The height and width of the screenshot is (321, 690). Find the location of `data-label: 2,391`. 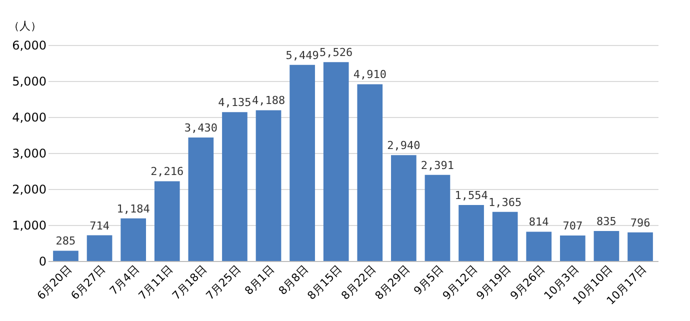

data-label: 2,391 is located at coordinates (437, 165).